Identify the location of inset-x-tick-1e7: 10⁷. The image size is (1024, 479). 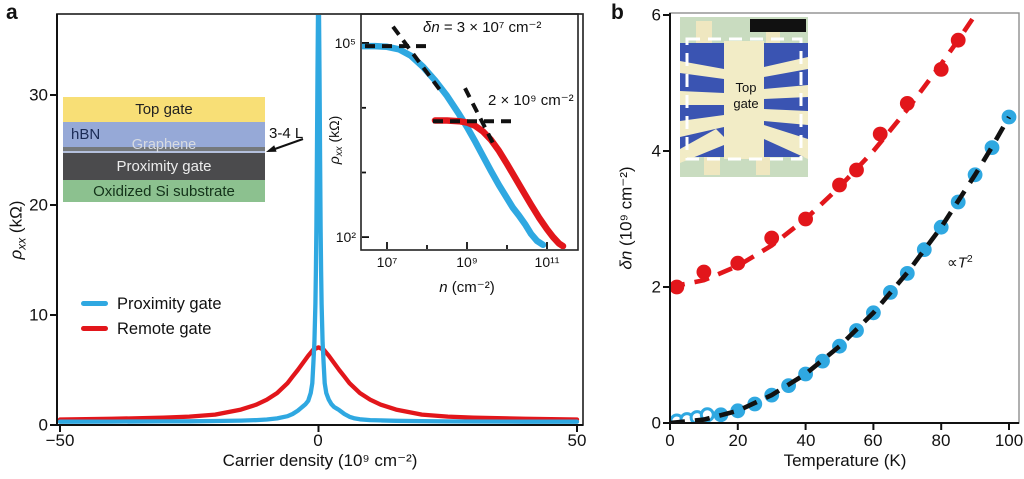
(387, 262).